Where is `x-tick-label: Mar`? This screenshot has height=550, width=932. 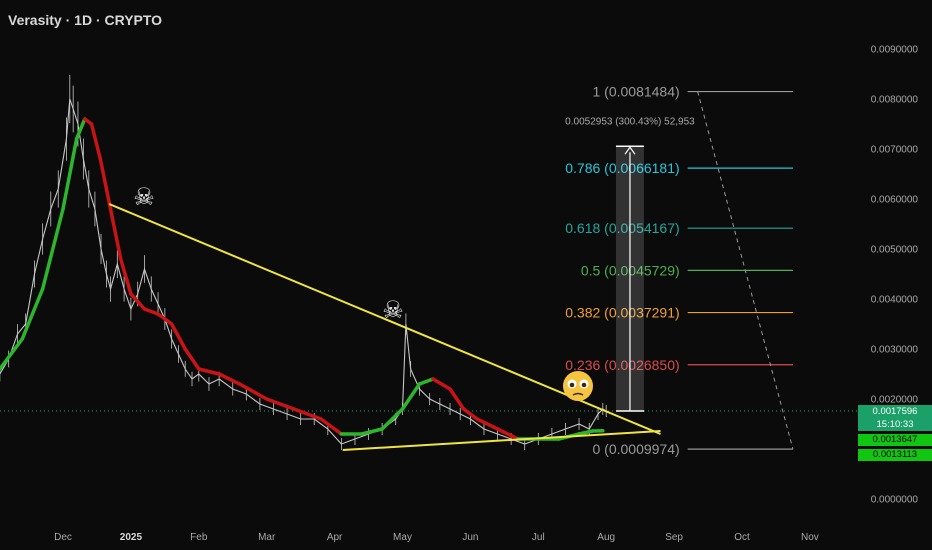
x-tick-label: Mar is located at coordinates (267, 537).